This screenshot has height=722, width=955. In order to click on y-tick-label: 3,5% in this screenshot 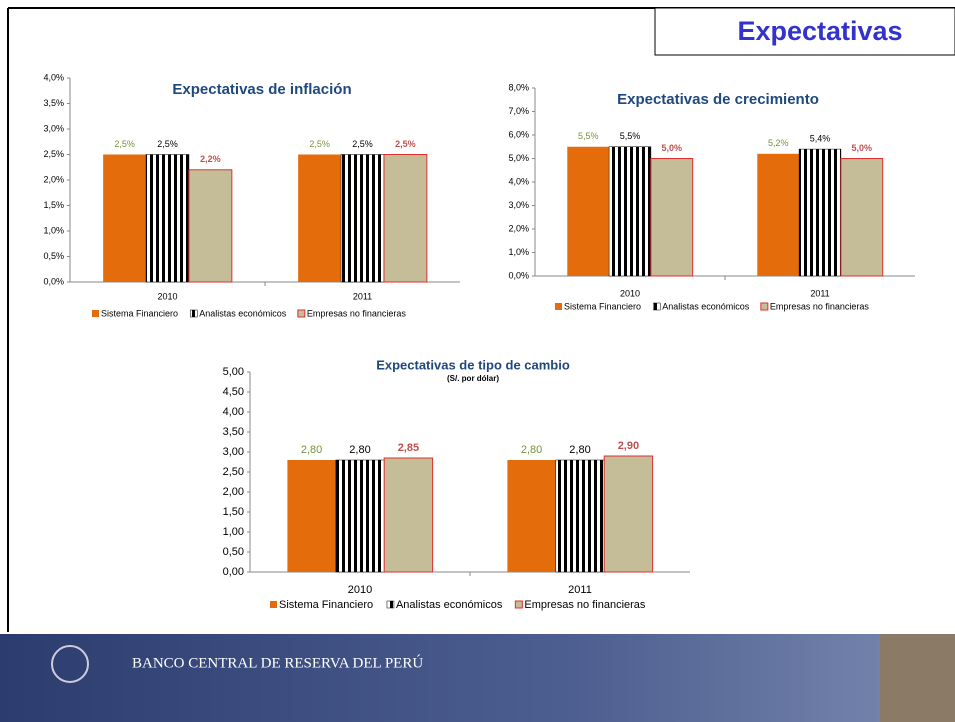, I will do `click(53, 103)`.